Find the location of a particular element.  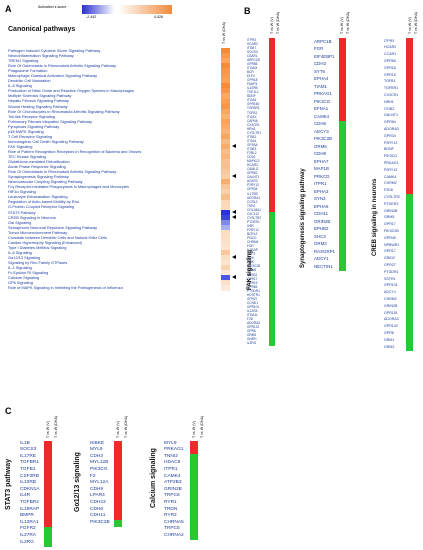

gene-label: GPR65 is located at coordinates (390, 61).